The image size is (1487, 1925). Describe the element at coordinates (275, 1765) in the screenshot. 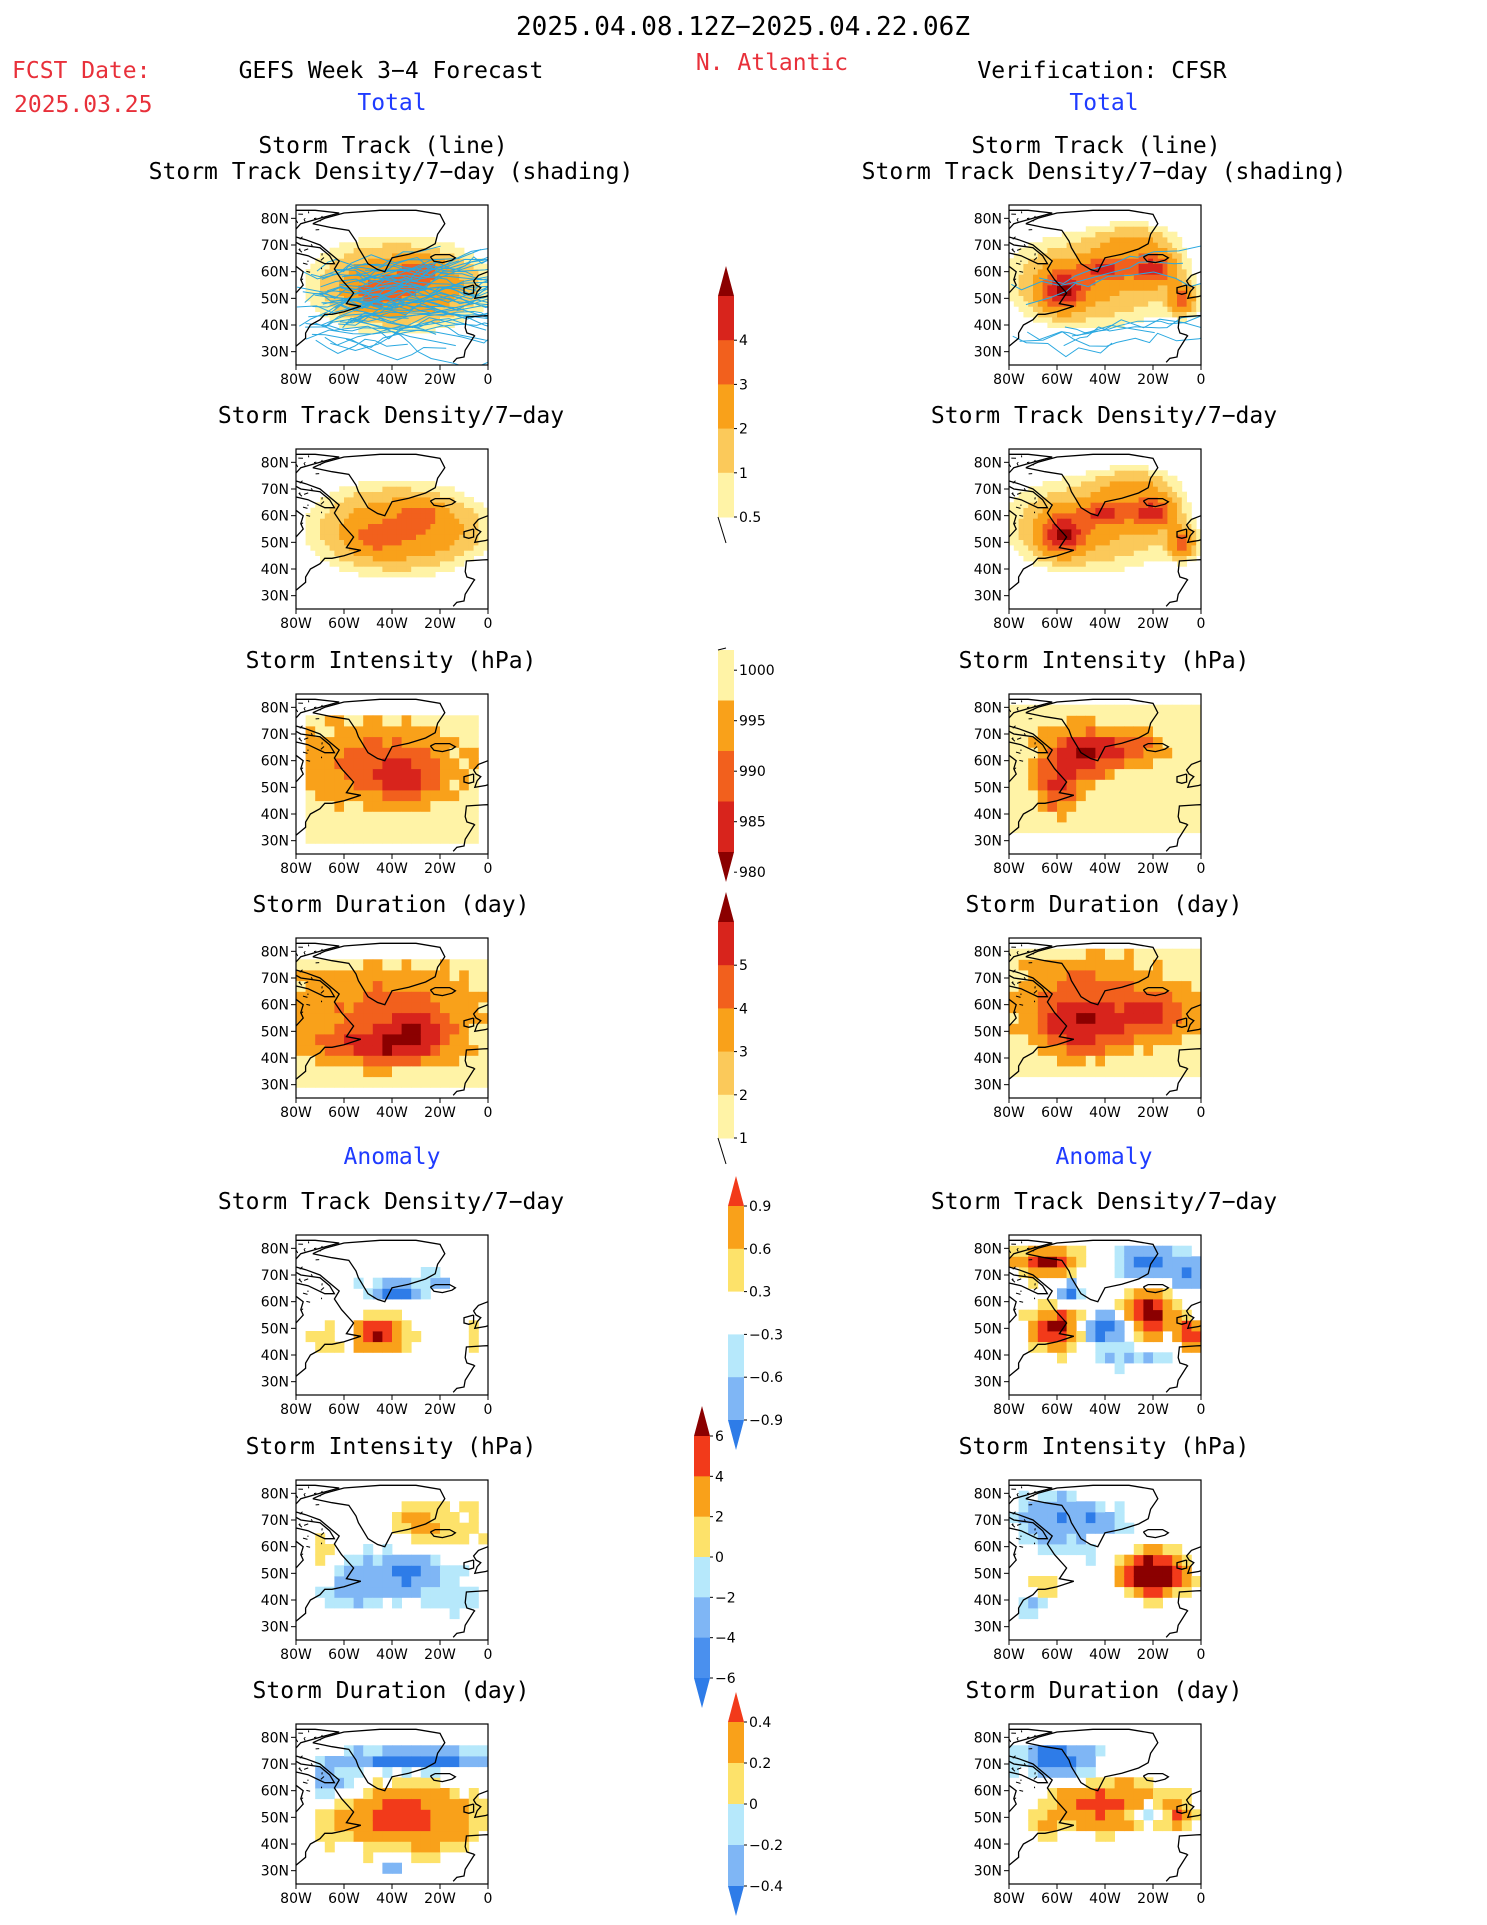

I see `lat-tick-label: 70N` at that location.